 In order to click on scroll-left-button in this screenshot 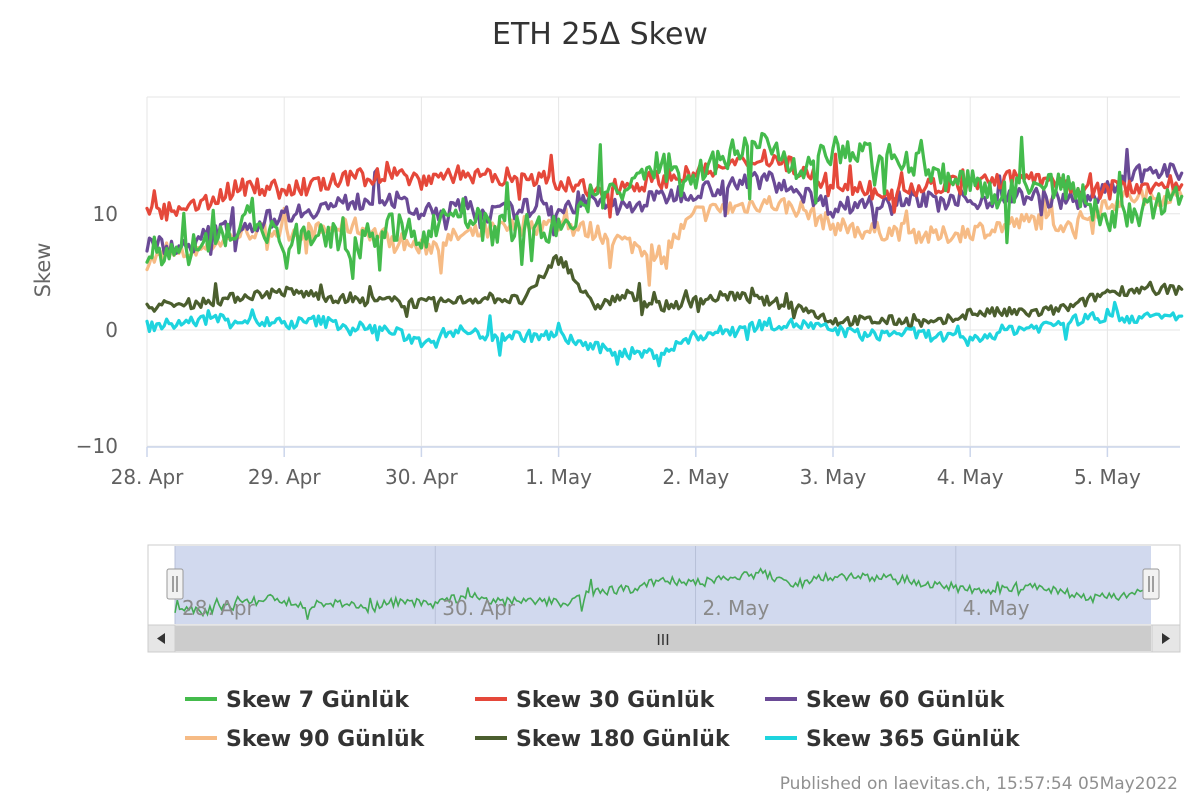, I will do `click(161, 638)`.